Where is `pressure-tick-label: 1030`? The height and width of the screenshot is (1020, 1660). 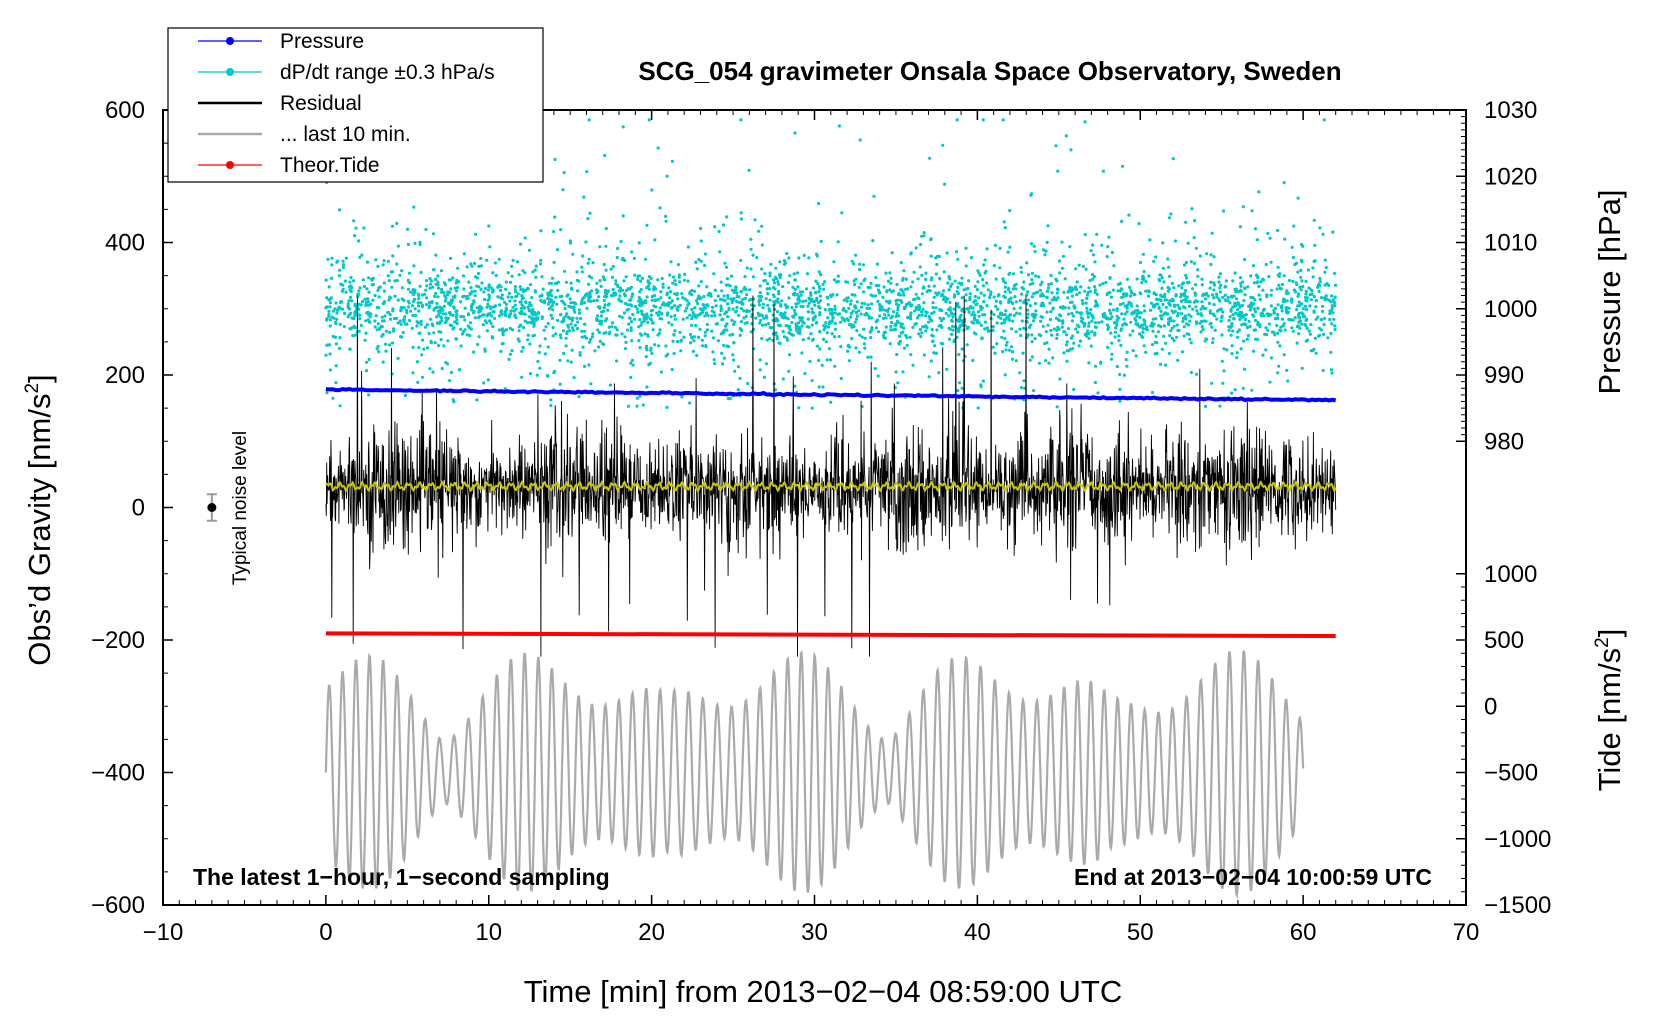 pressure-tick-label: 1030 is located at coordinates (1510, 110).